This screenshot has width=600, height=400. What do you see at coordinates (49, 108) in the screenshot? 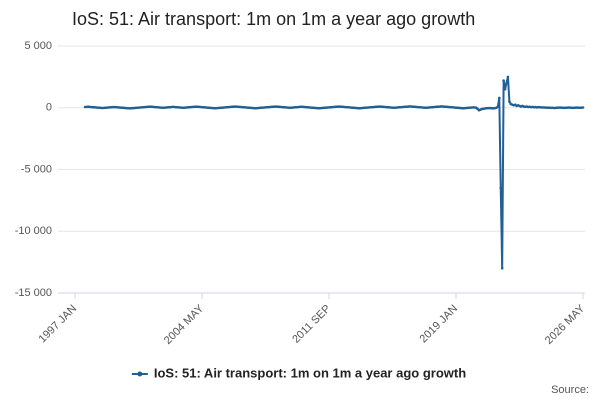
I see `y-tick-label: 0` at bounding box center [49, 108].